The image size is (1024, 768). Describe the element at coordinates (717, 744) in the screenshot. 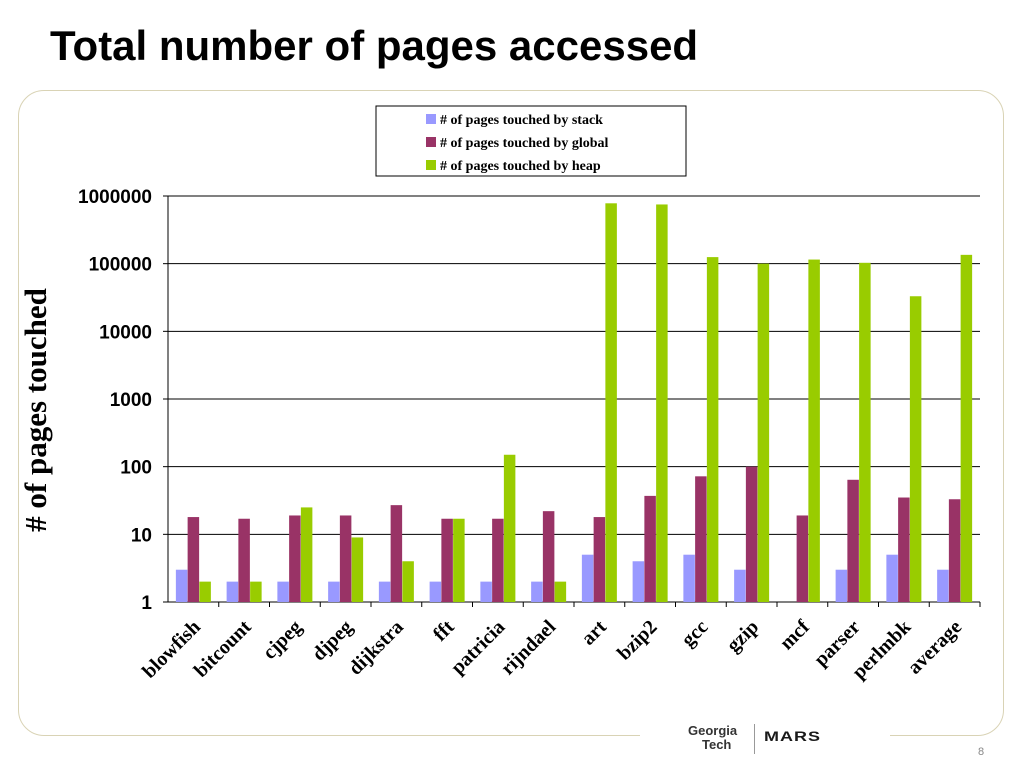

I see `logo-tech-text: Tech` at that location.